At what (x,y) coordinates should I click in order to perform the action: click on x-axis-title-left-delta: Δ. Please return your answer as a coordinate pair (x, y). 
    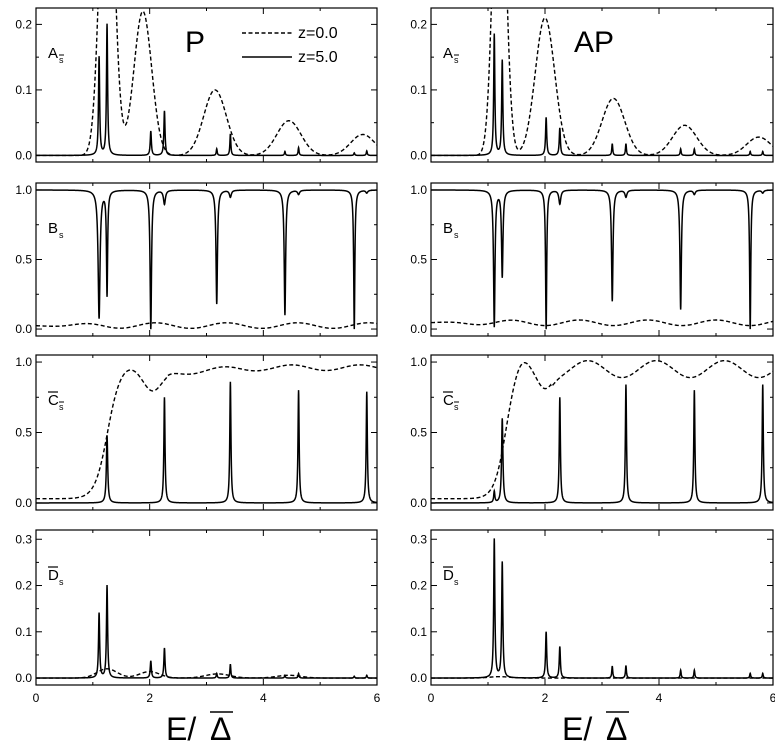
    Looking at the image, I should click on (220, 729).